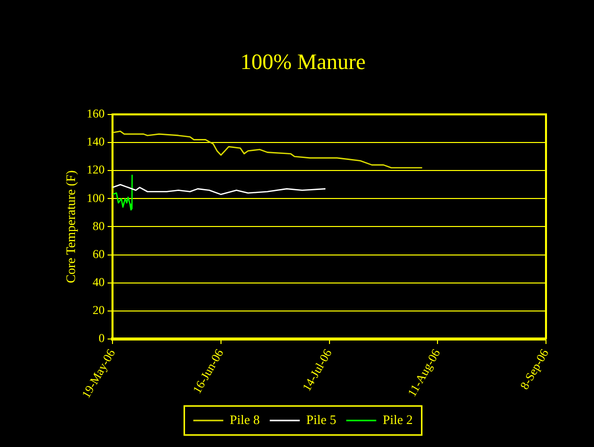  What do you see at coordinates (397, 419) in the screenshot?
I see `legend-label: Pile 2` at bounding box center [397, 419].